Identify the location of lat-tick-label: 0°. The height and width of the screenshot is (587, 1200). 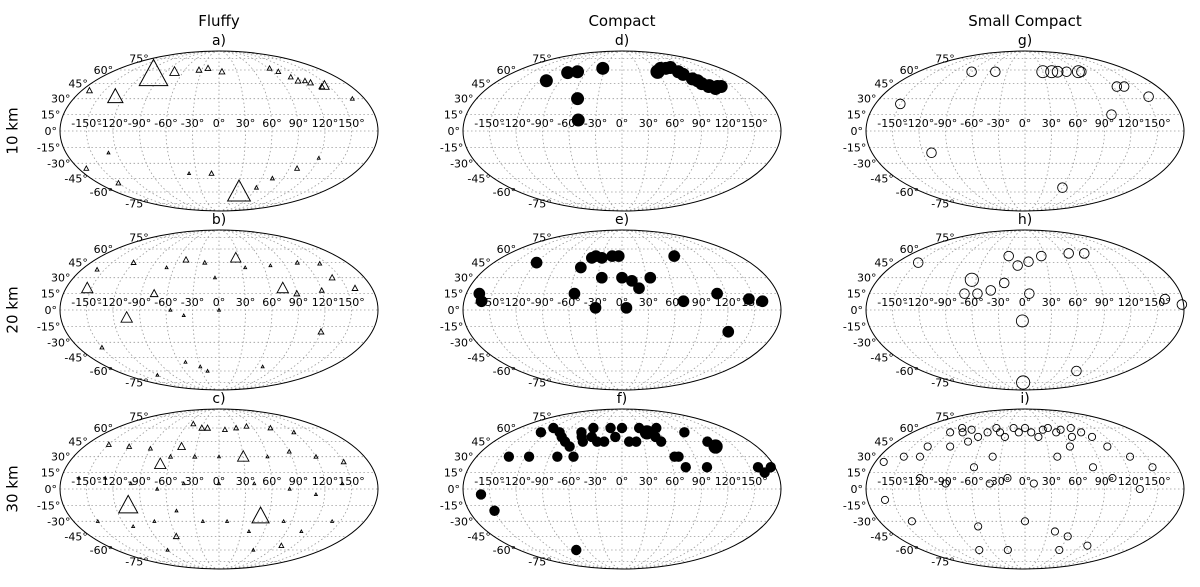
(857, 131).